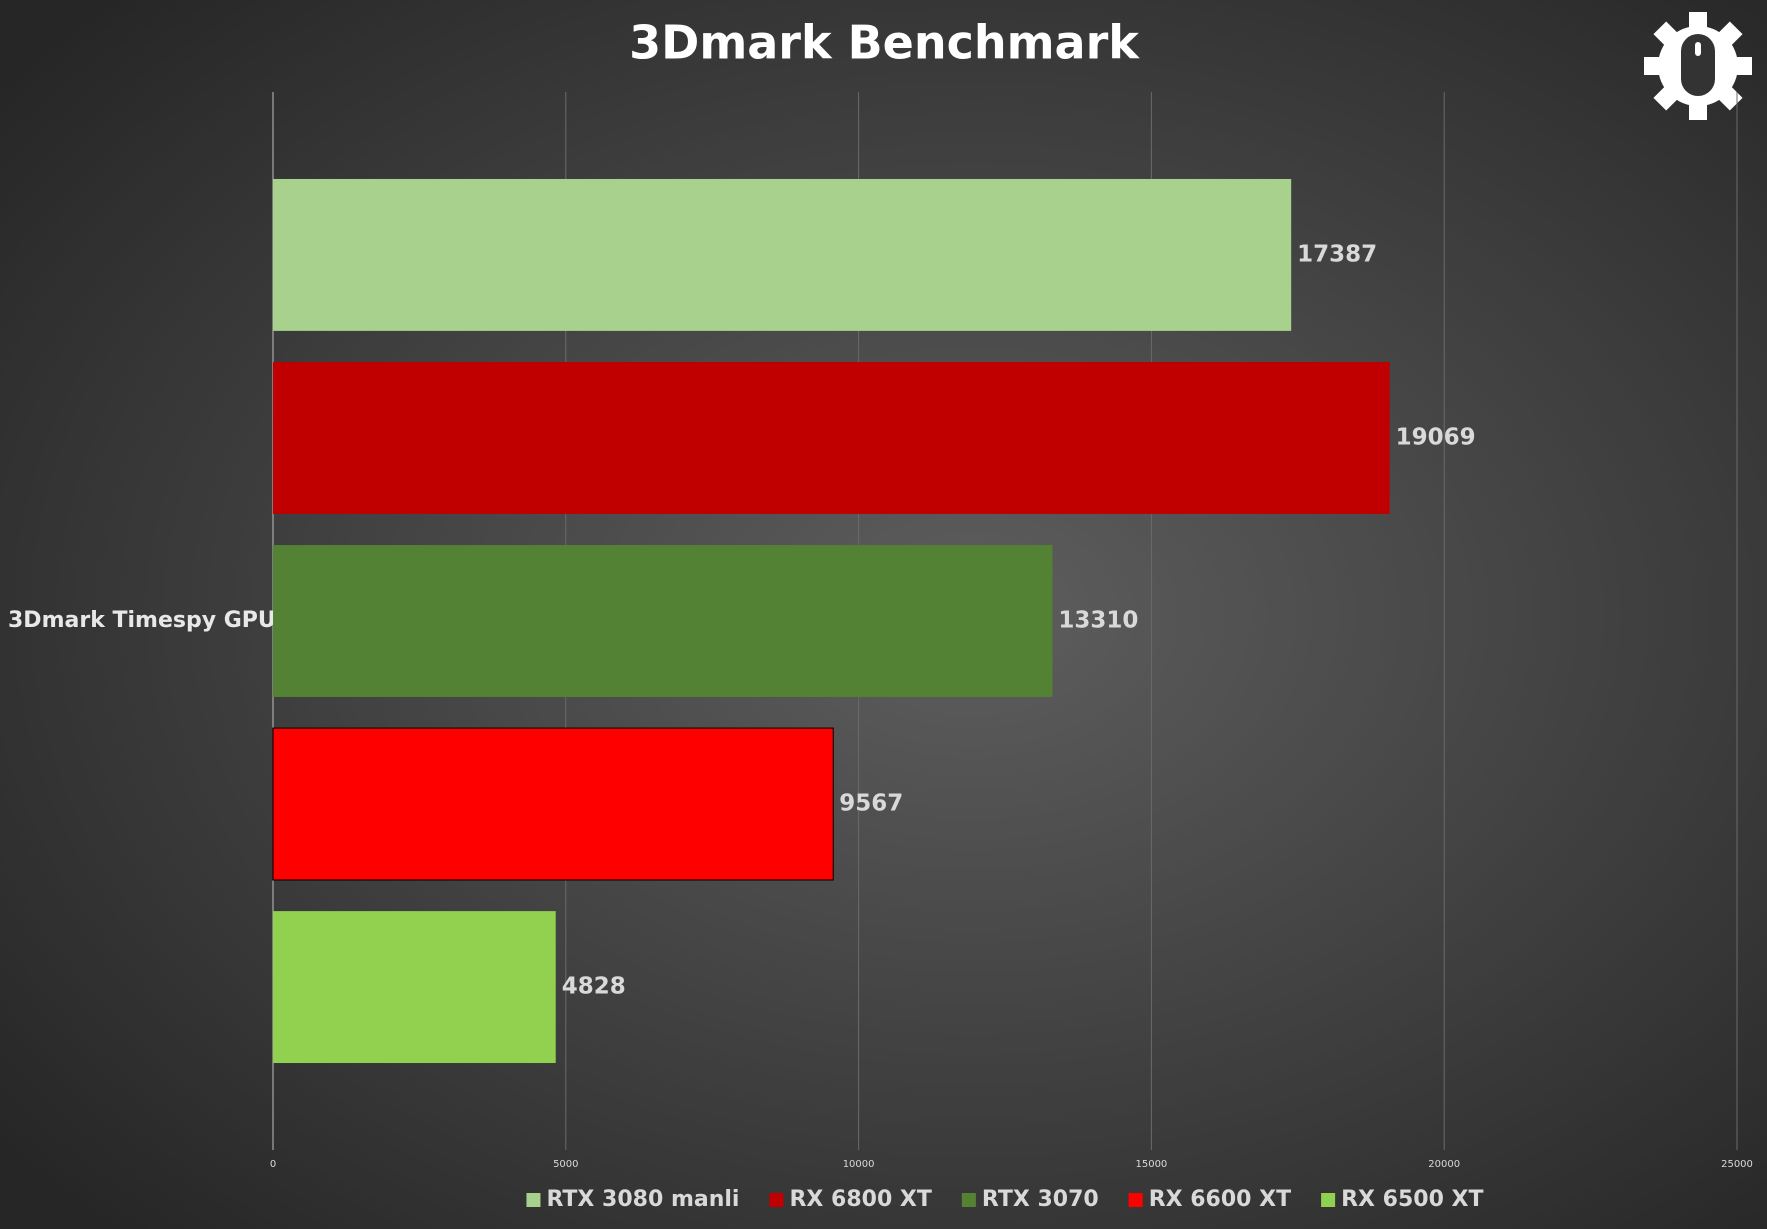 This screenshot has width=1767, height=1229. I want to click on data-label: 13310, so click(1098, 621).